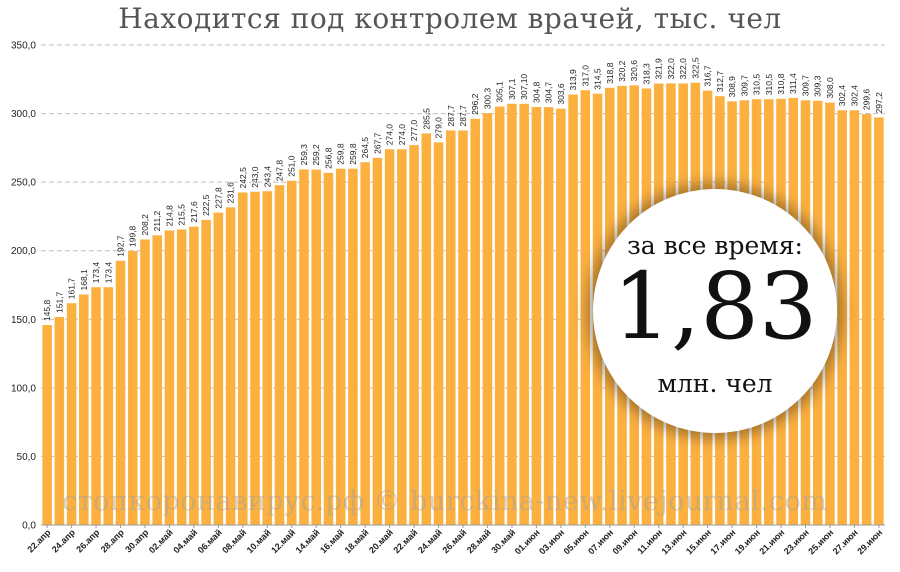 The height and width of the screenshot is (572, 900). Describe the element at coordinates (210, 541) in the screenshot. I see `x-tick-label: 06.май` at that location.